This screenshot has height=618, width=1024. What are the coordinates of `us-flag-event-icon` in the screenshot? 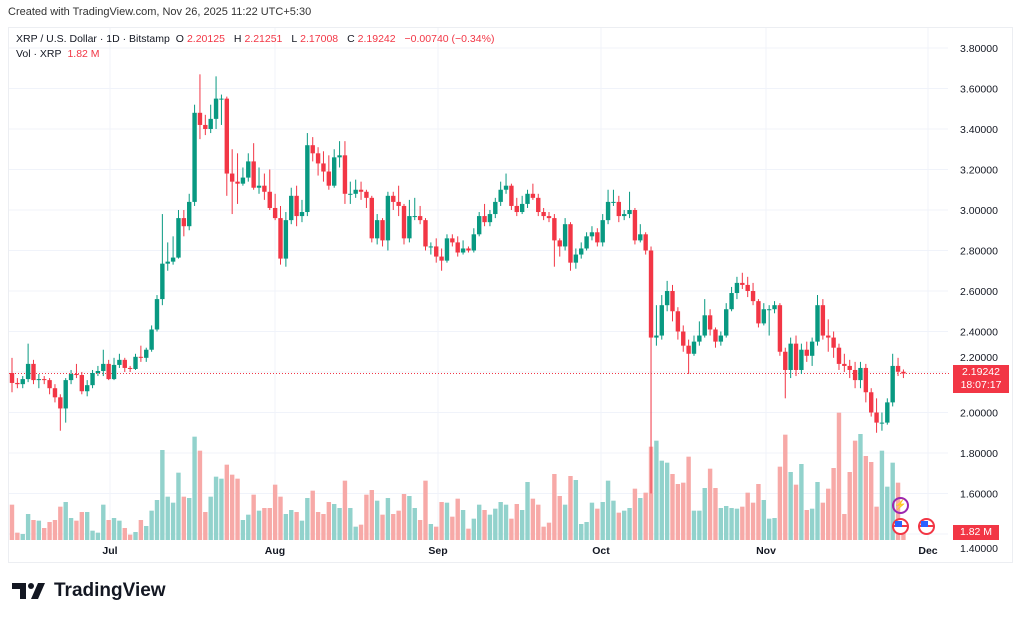 It's located at (926, 526).